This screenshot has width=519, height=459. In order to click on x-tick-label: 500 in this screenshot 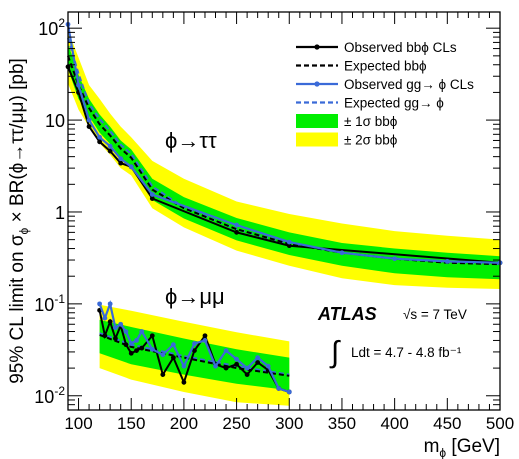, I will do `click(500, 423)`.